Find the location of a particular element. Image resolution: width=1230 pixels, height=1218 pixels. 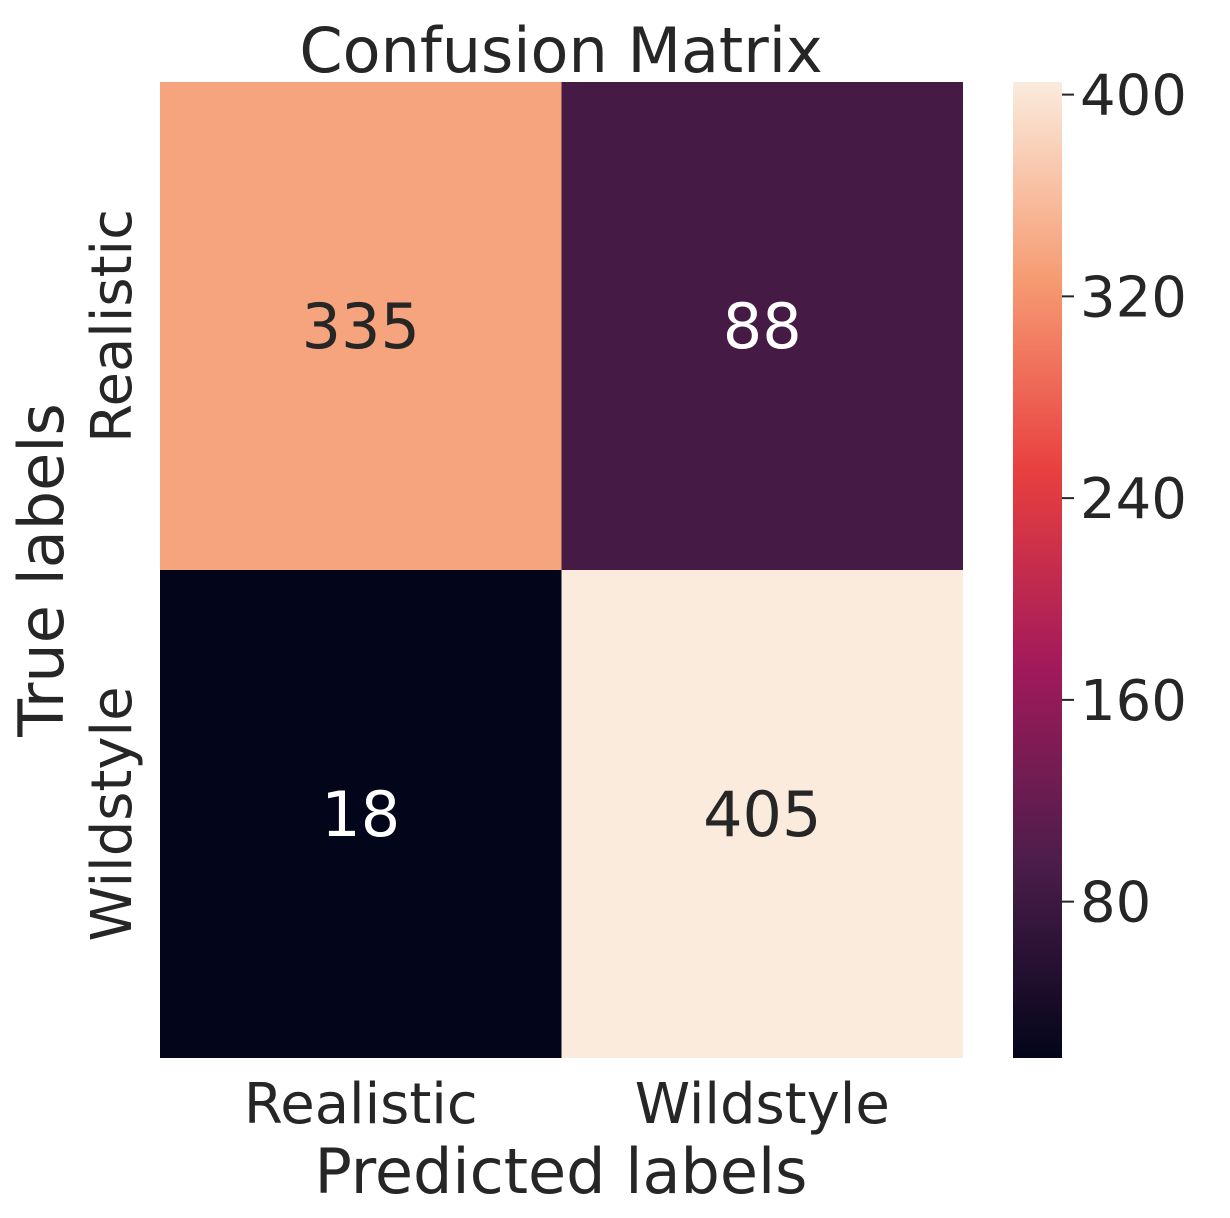

cell-value-label: 405 is located at coordinates (762, 814).